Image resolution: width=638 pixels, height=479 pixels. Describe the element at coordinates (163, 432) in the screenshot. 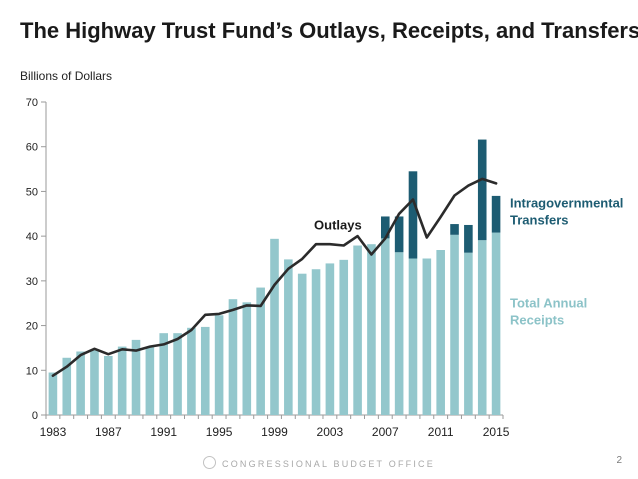

I see `x-tick-label: 1991` at that location.